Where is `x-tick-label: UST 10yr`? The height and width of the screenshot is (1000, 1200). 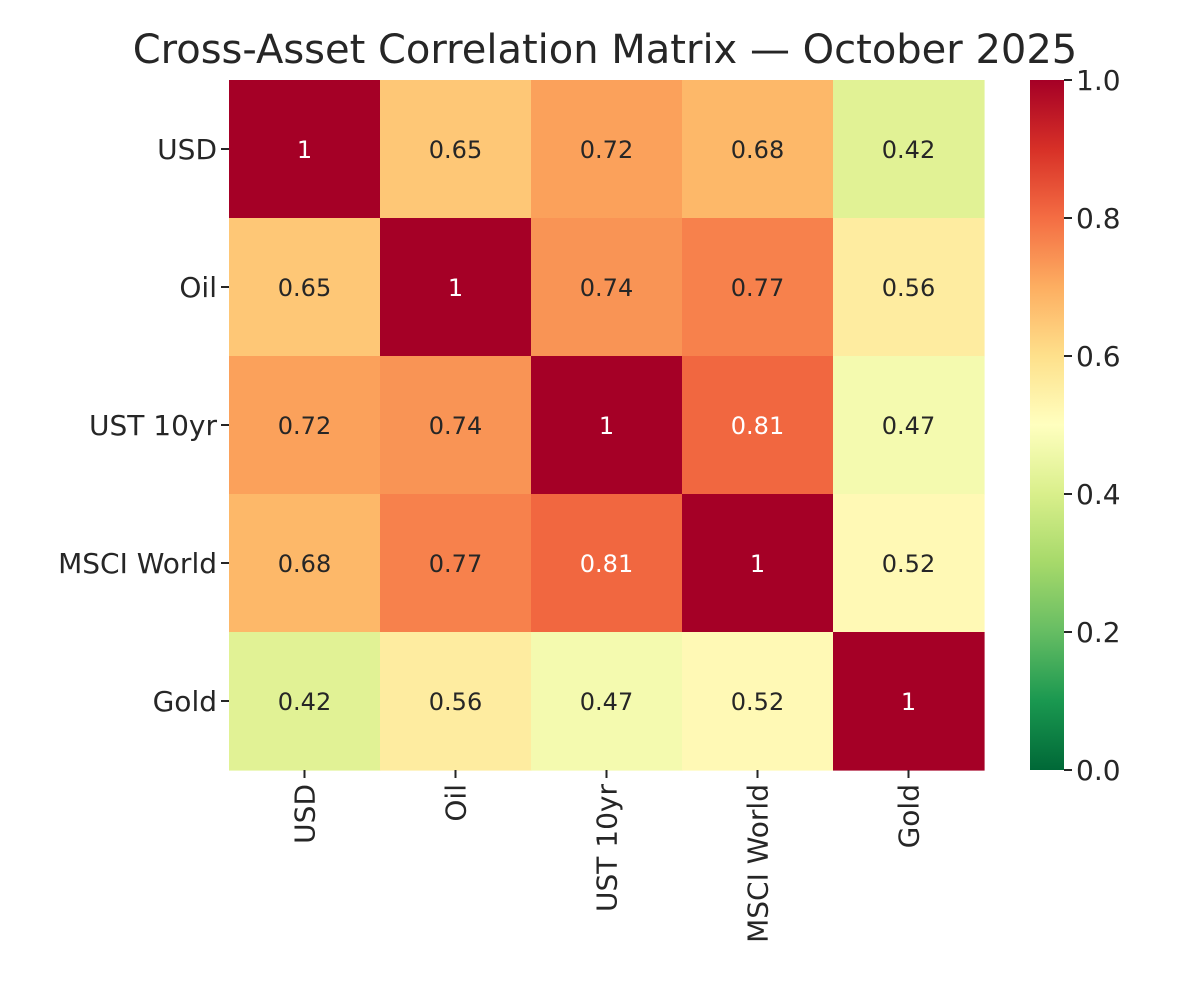
x-tick-label: UST 10yr is located at coordinates (607, 848).